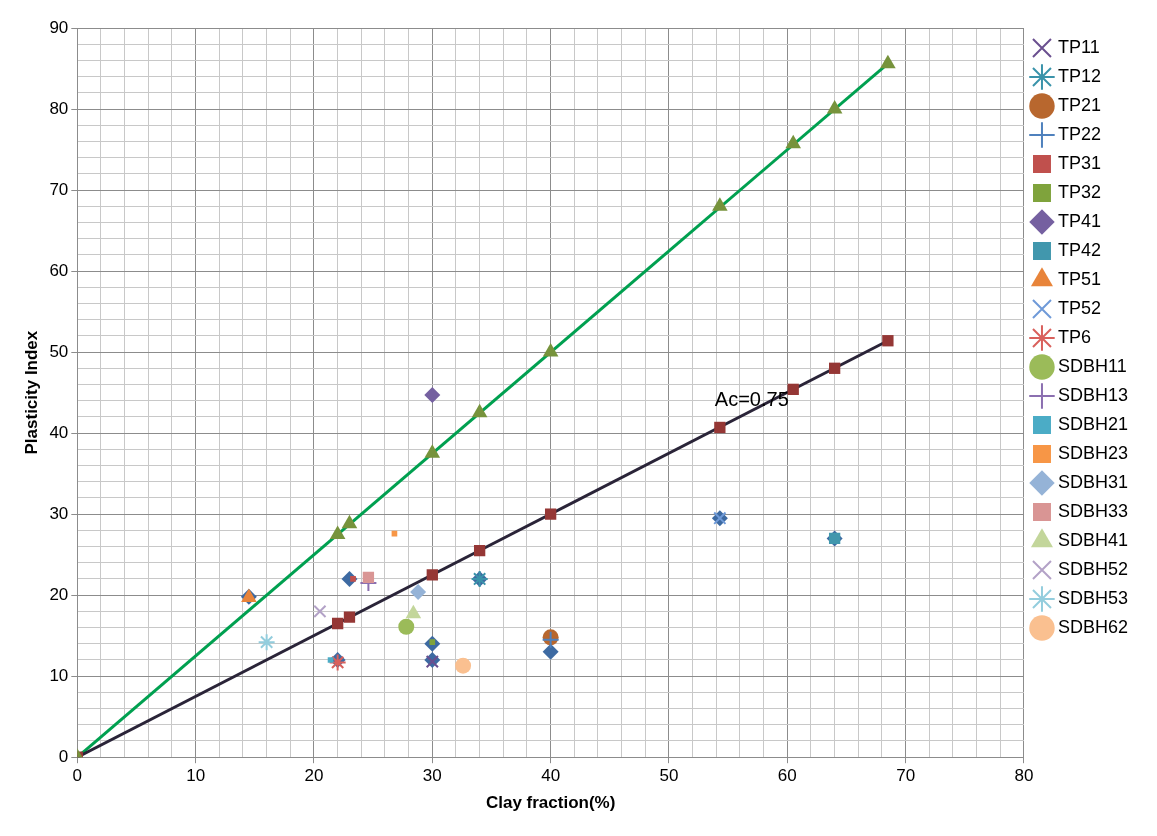 The height and width of the screenshot is (836, 1157). What do you see at coordinates (1079, 162) in the screenshot?
I see `legend-label: TP31` at bounding box center [1079, 162].